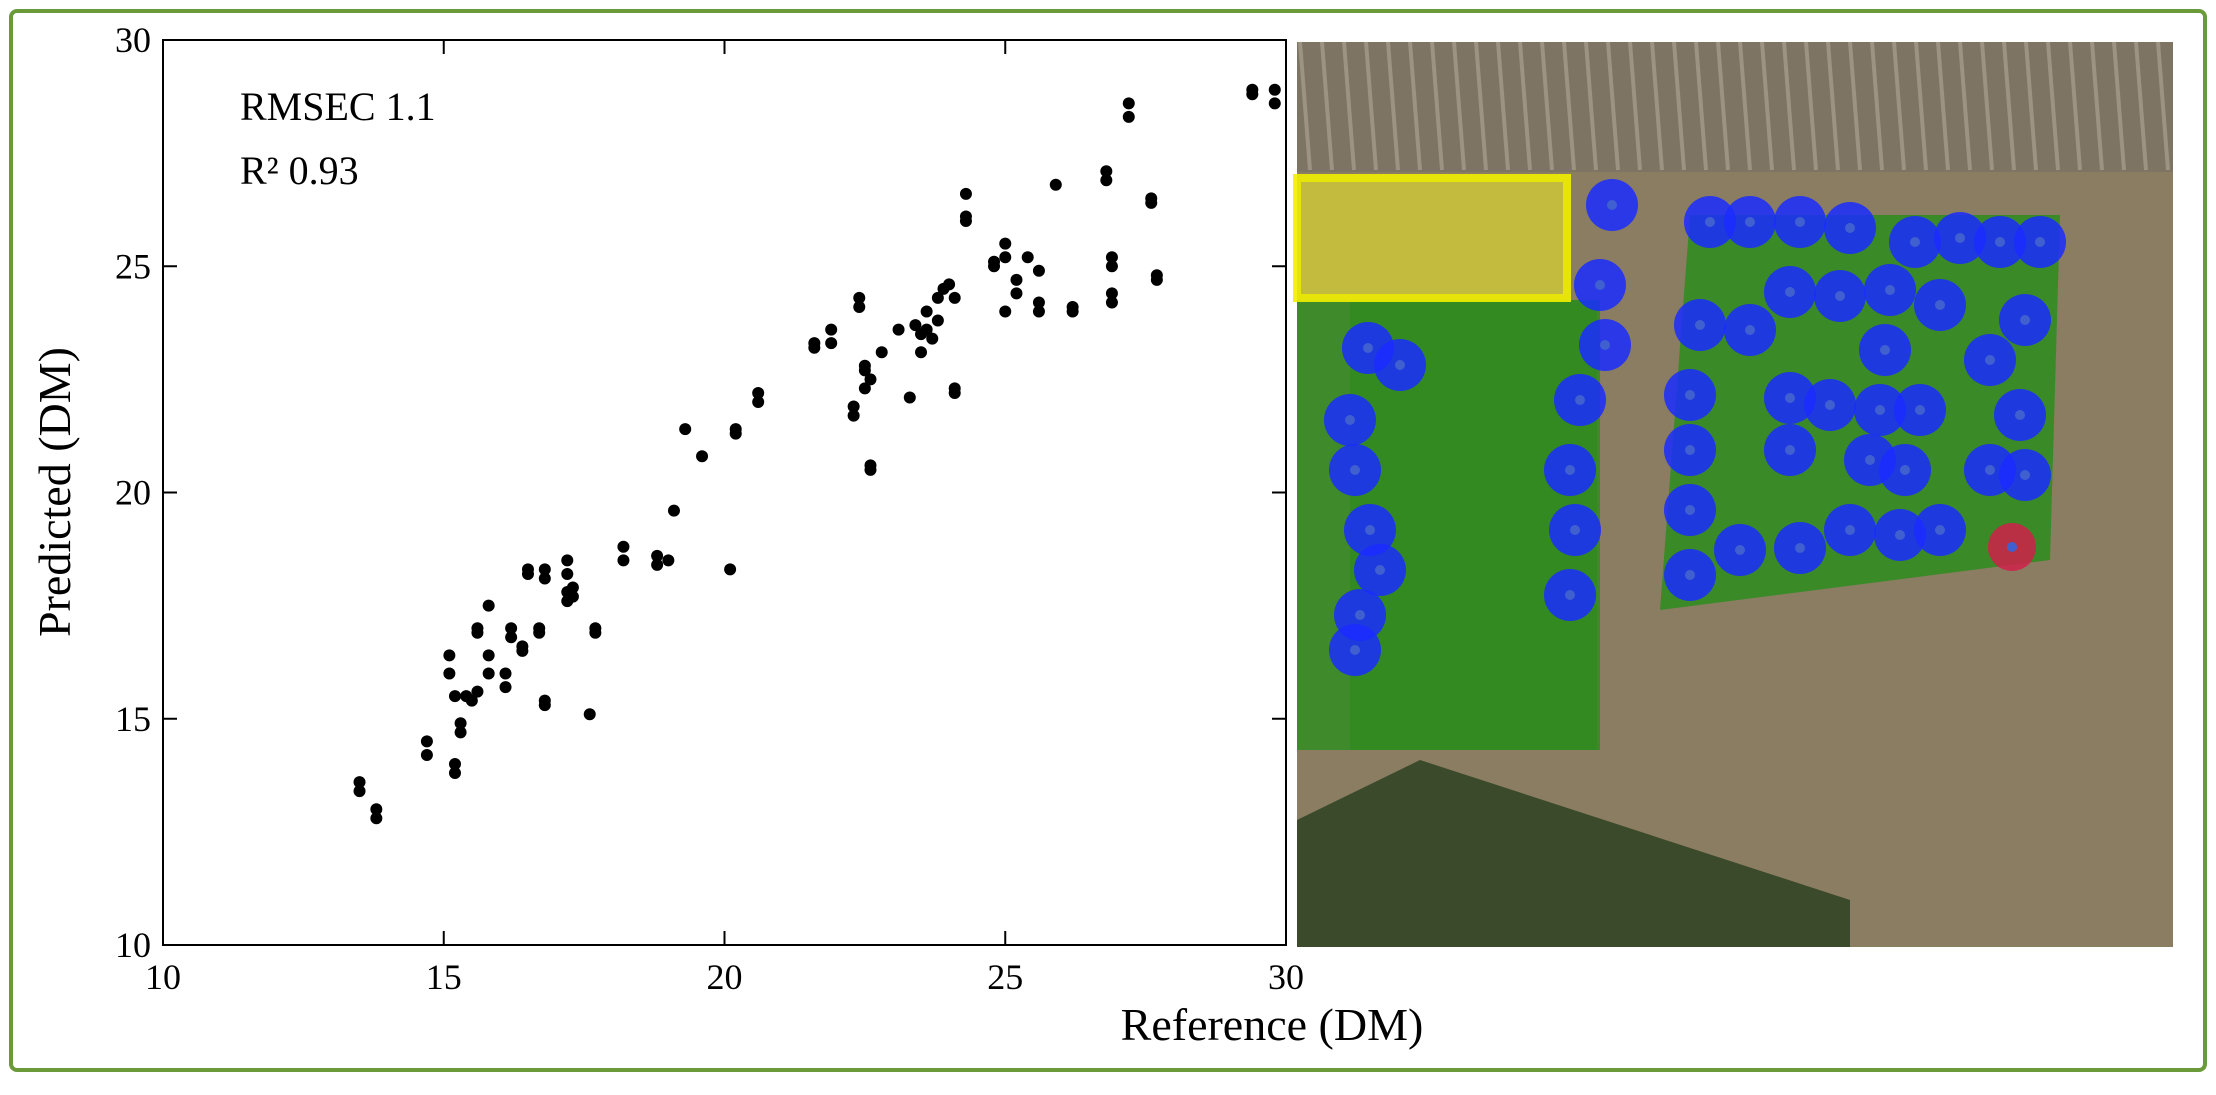 The width and height of the screenshot is (2216, 1095). I want to click on y-tick-label: 15, so click(133, 719).